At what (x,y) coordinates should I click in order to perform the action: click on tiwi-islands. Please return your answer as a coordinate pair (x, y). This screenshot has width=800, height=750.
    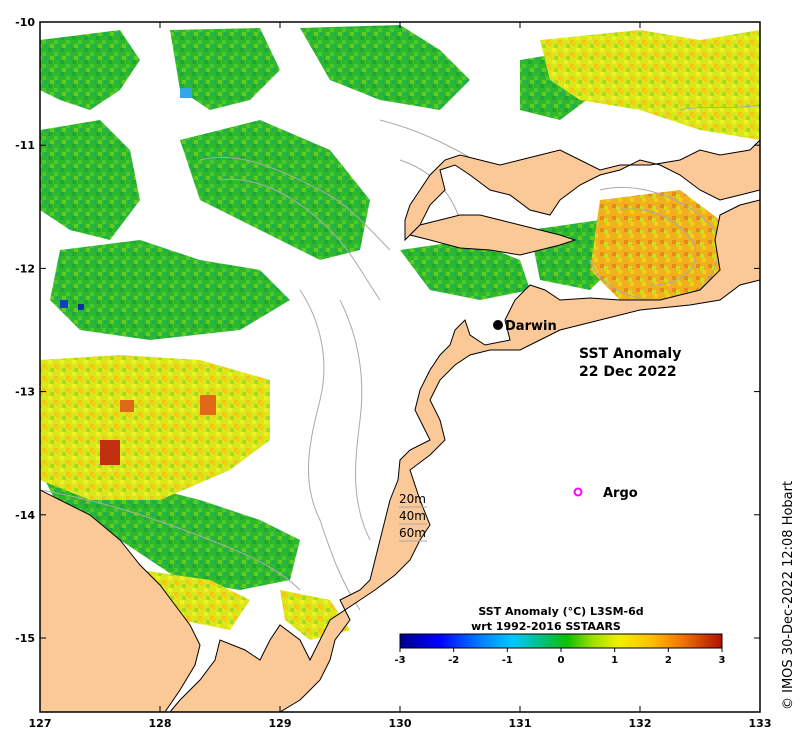
    Looking at the image, I should click on (582, 190).